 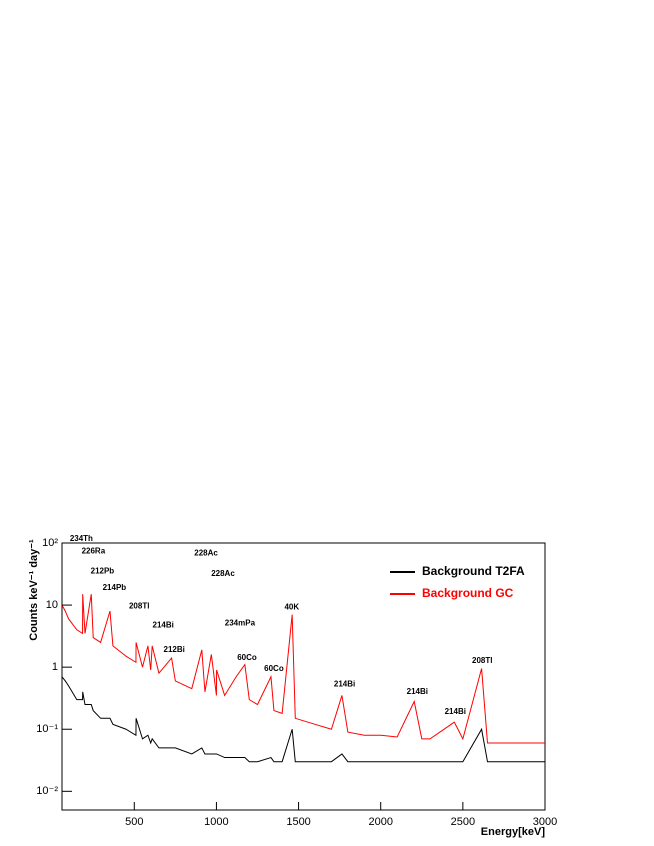 What do you see at coordinates (52, 605) in the screenshot?
I see `y-tick-label: 10` at bounding box center [52, 605].